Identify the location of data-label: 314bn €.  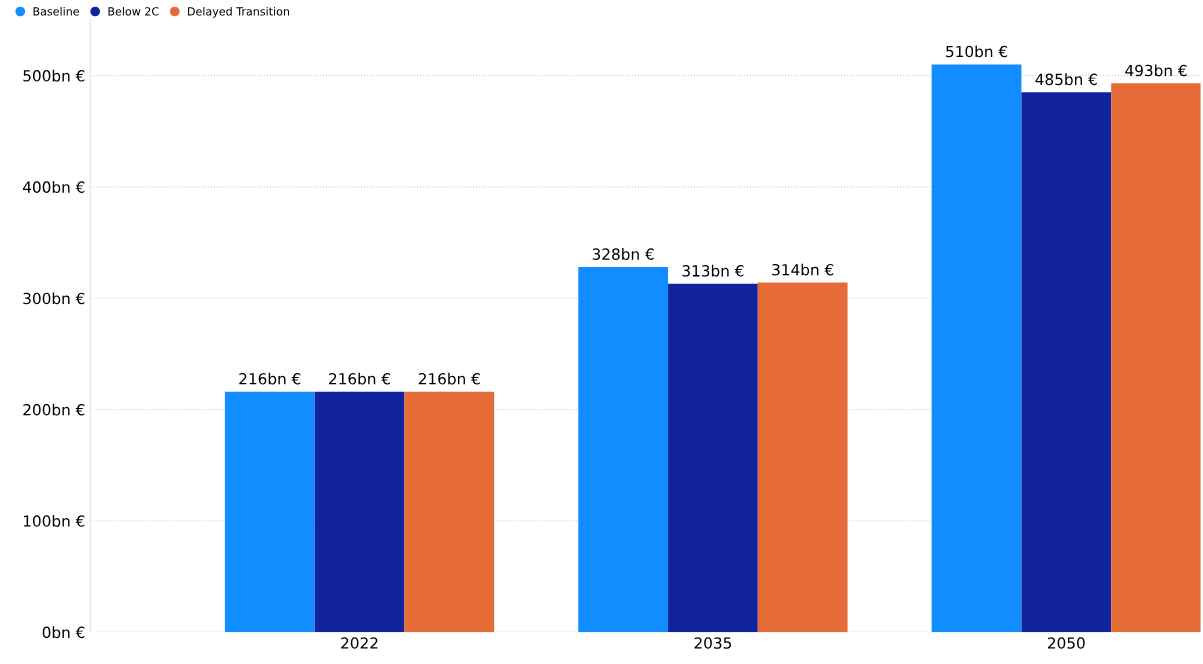
(803, 269).